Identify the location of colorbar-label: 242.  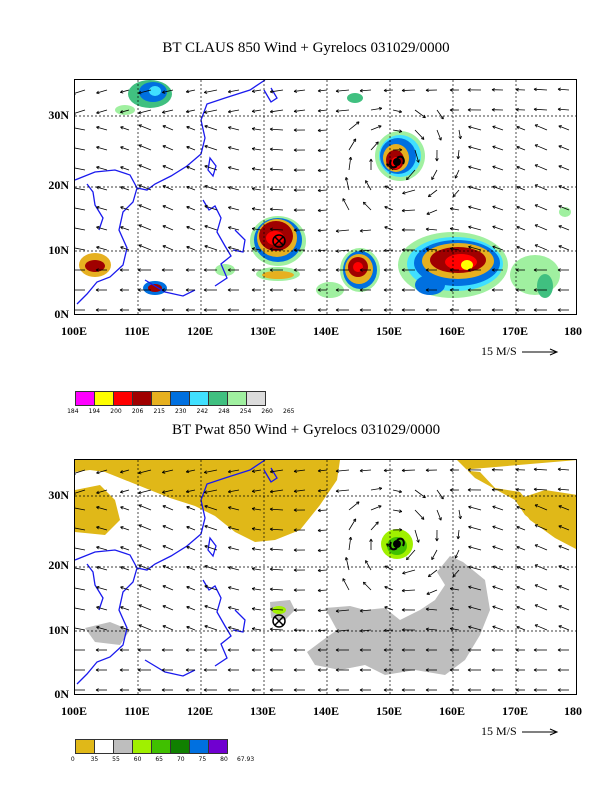
(202, 411).